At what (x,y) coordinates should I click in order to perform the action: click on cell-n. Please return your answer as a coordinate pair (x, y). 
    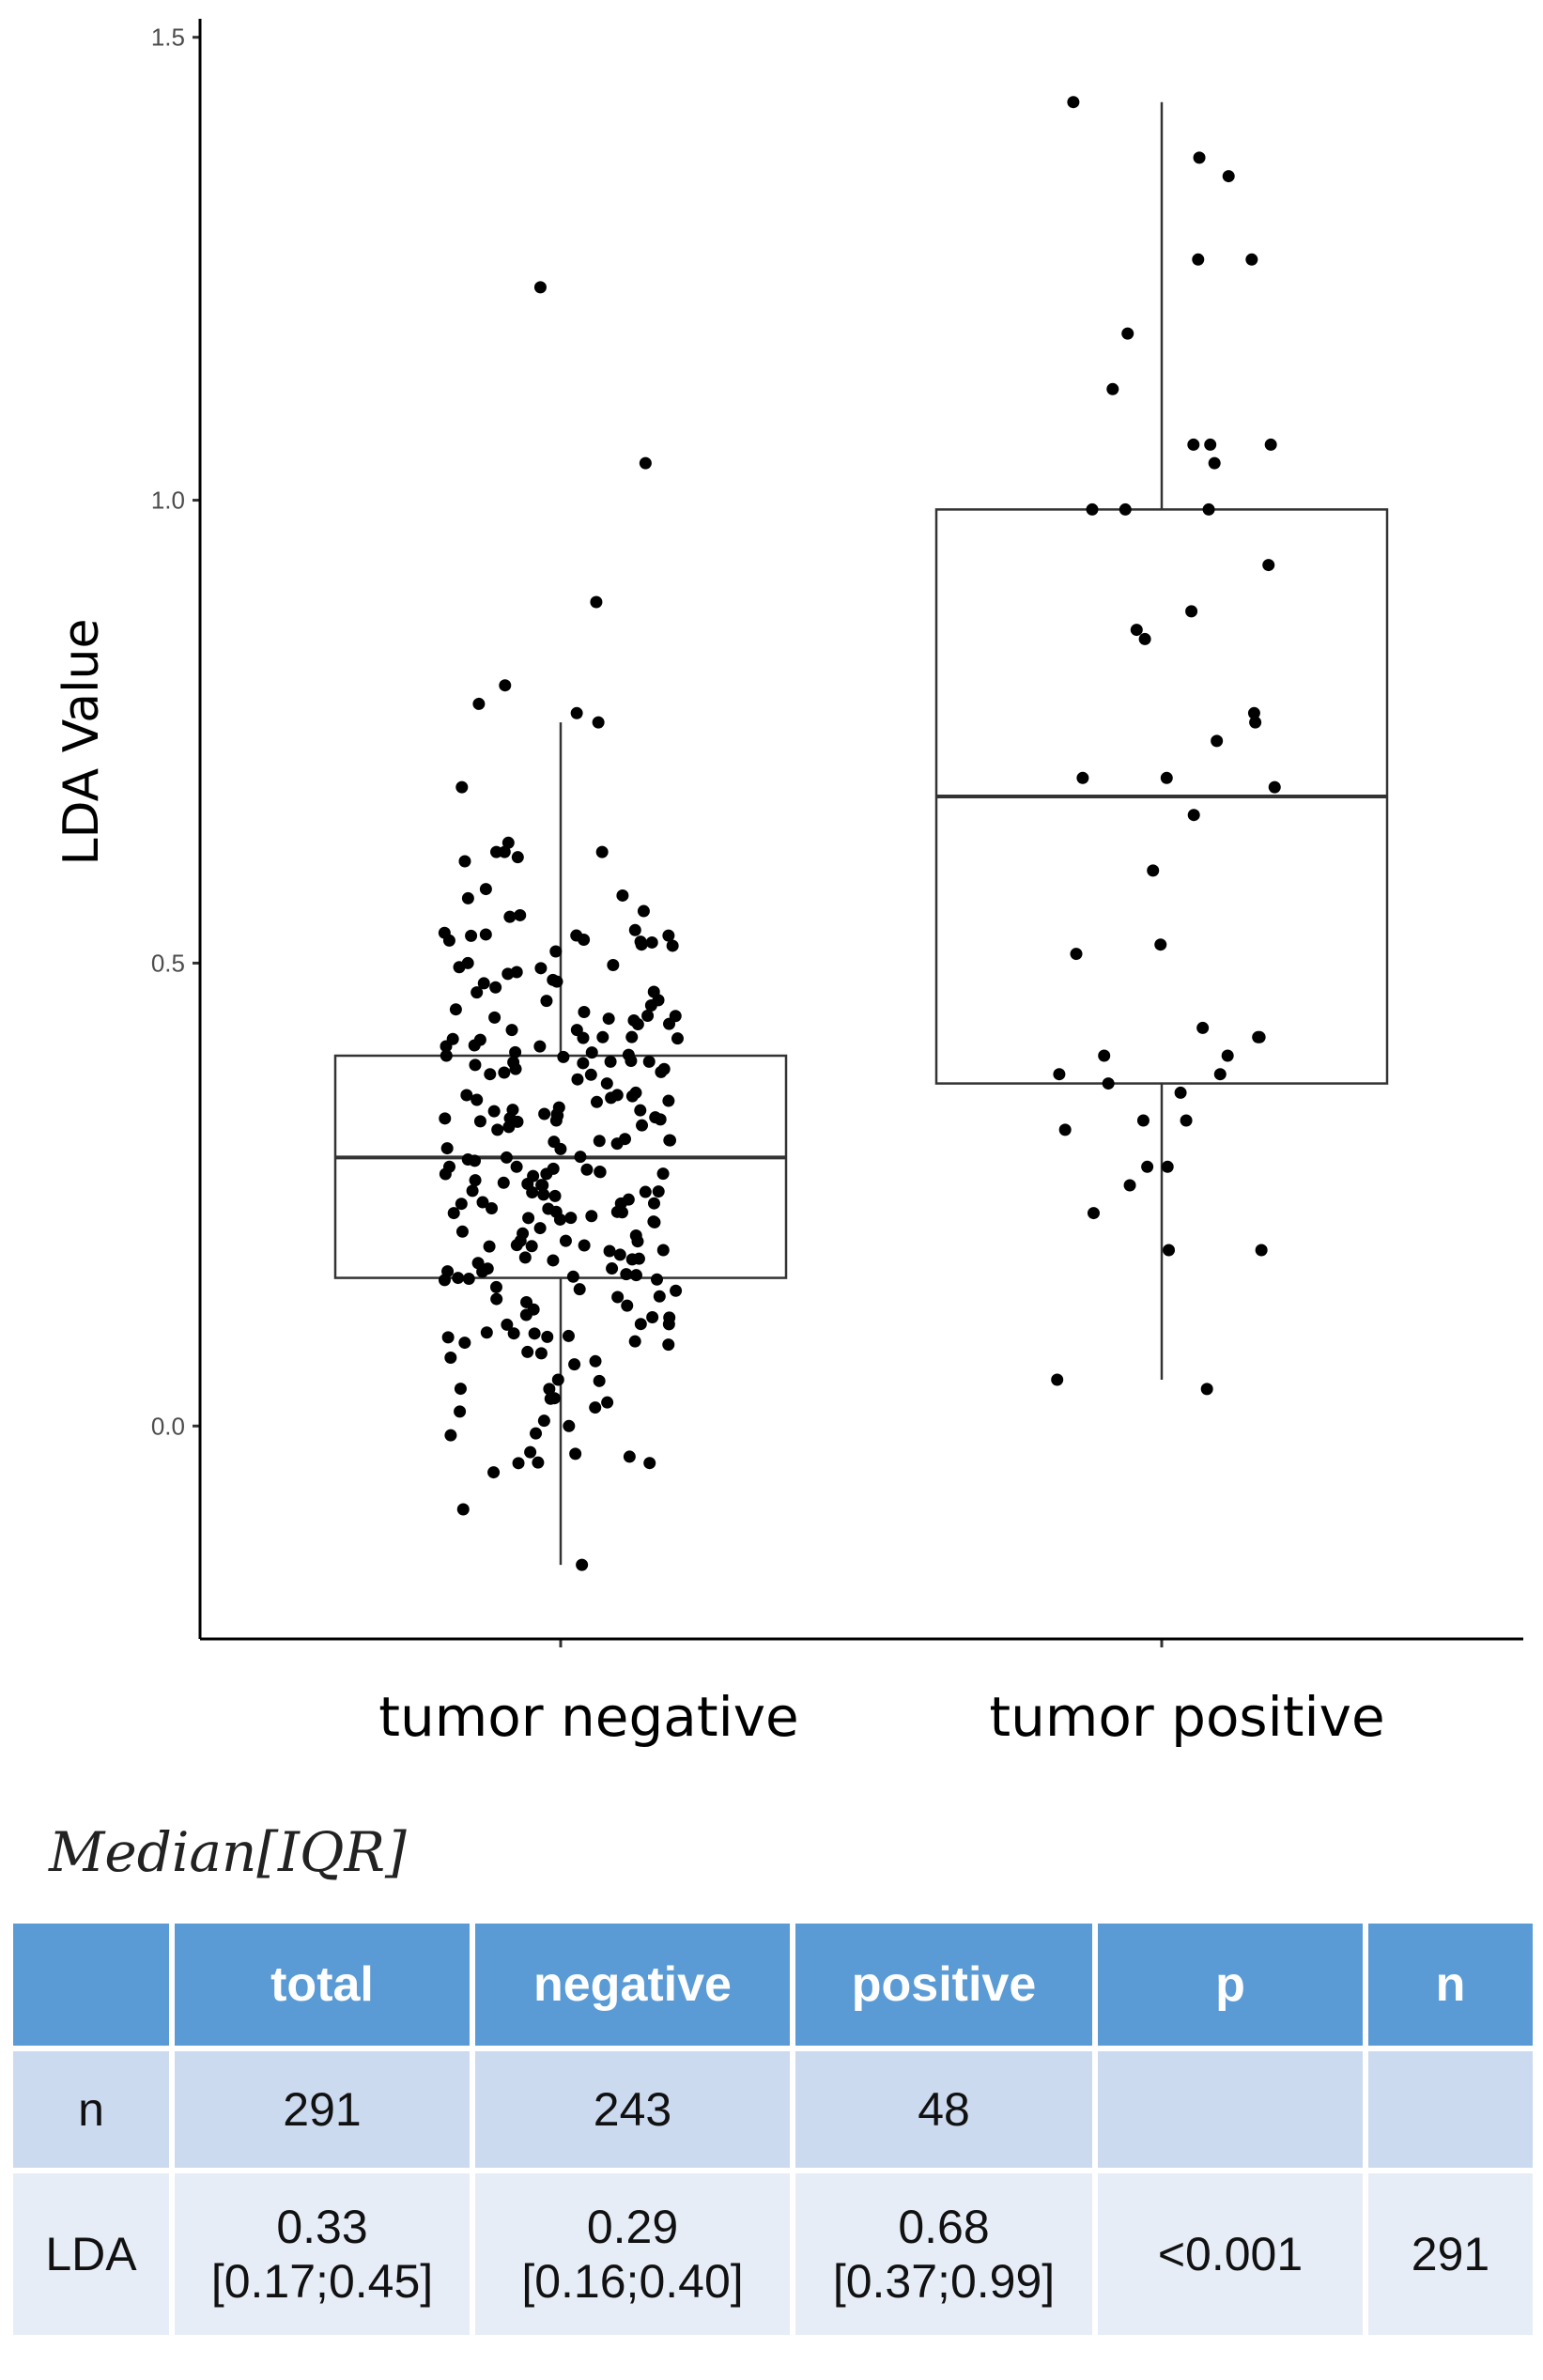
    Looking at the image, I should click on (1450, 2109).